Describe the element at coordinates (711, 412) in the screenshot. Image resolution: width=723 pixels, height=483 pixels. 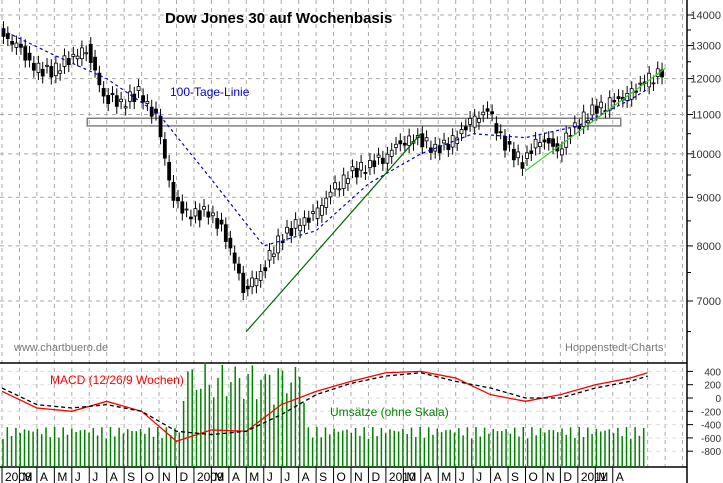
I see `macd-tick-label: -200` at that location.